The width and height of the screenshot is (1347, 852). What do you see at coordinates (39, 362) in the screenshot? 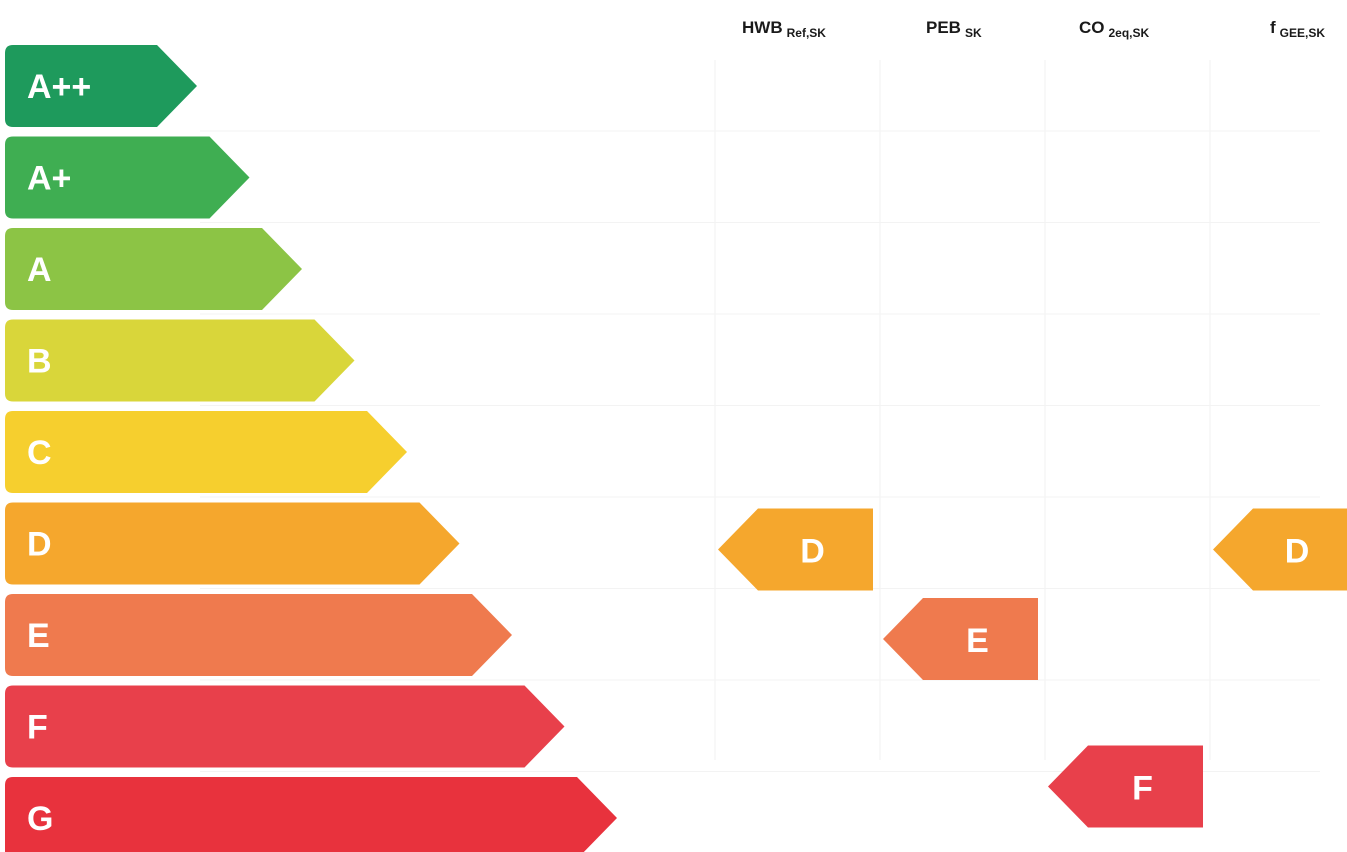
I see `rating-bar-label: B` at bounding box center [39, 362].